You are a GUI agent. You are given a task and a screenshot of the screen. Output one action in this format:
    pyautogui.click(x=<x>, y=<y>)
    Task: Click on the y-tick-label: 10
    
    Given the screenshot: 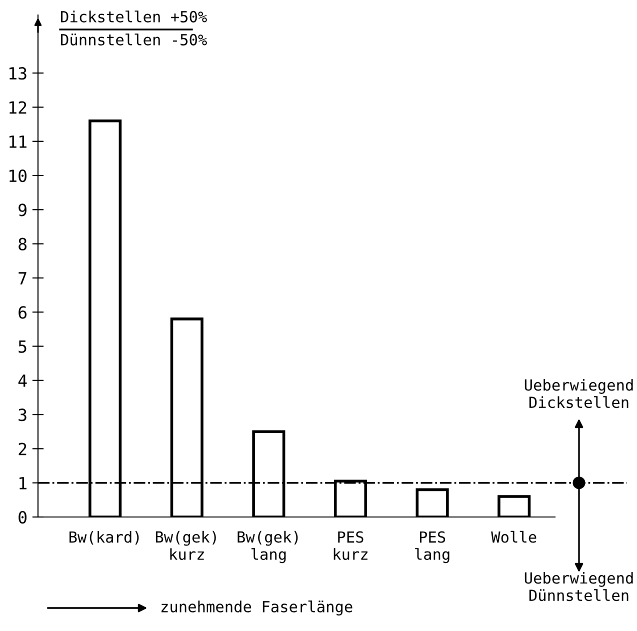 What is the action you would take?
    pyautogui.click(x=18, y=176)
    